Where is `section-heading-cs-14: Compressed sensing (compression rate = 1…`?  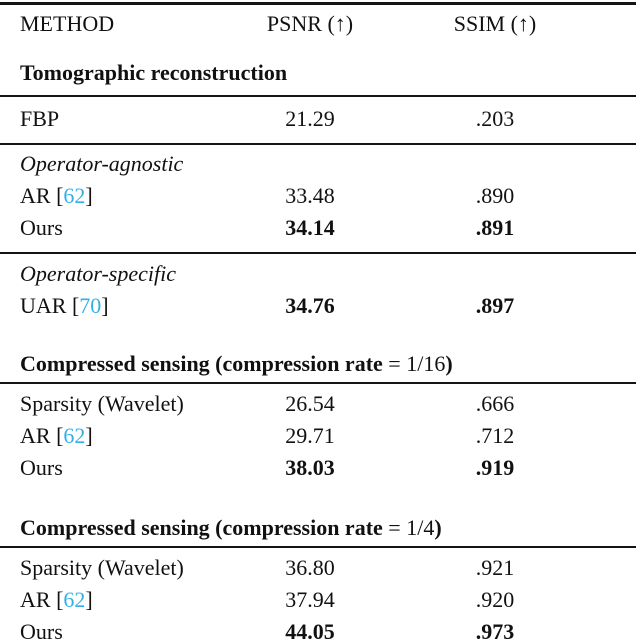
section-heading-cs-14: Compressed sensing (compression rate = 1… is located at coordinates (318, 528).